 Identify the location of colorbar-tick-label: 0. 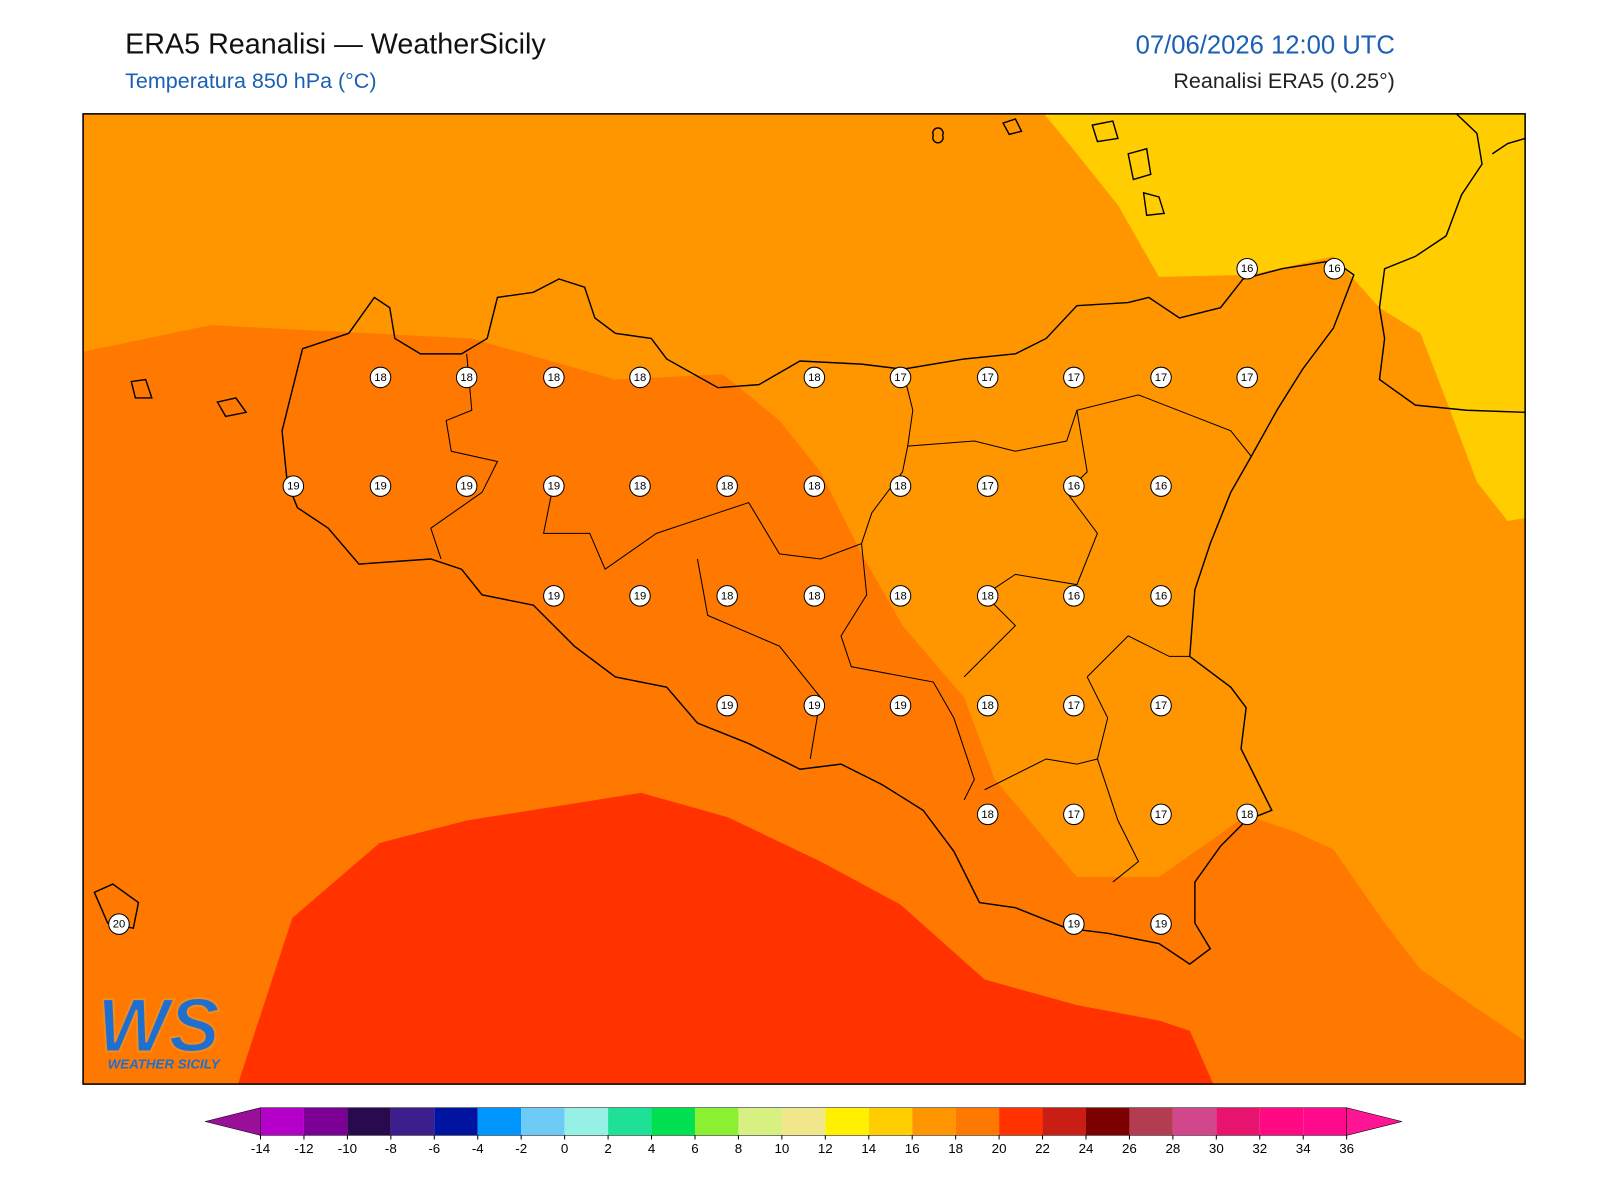
(564, 1148).